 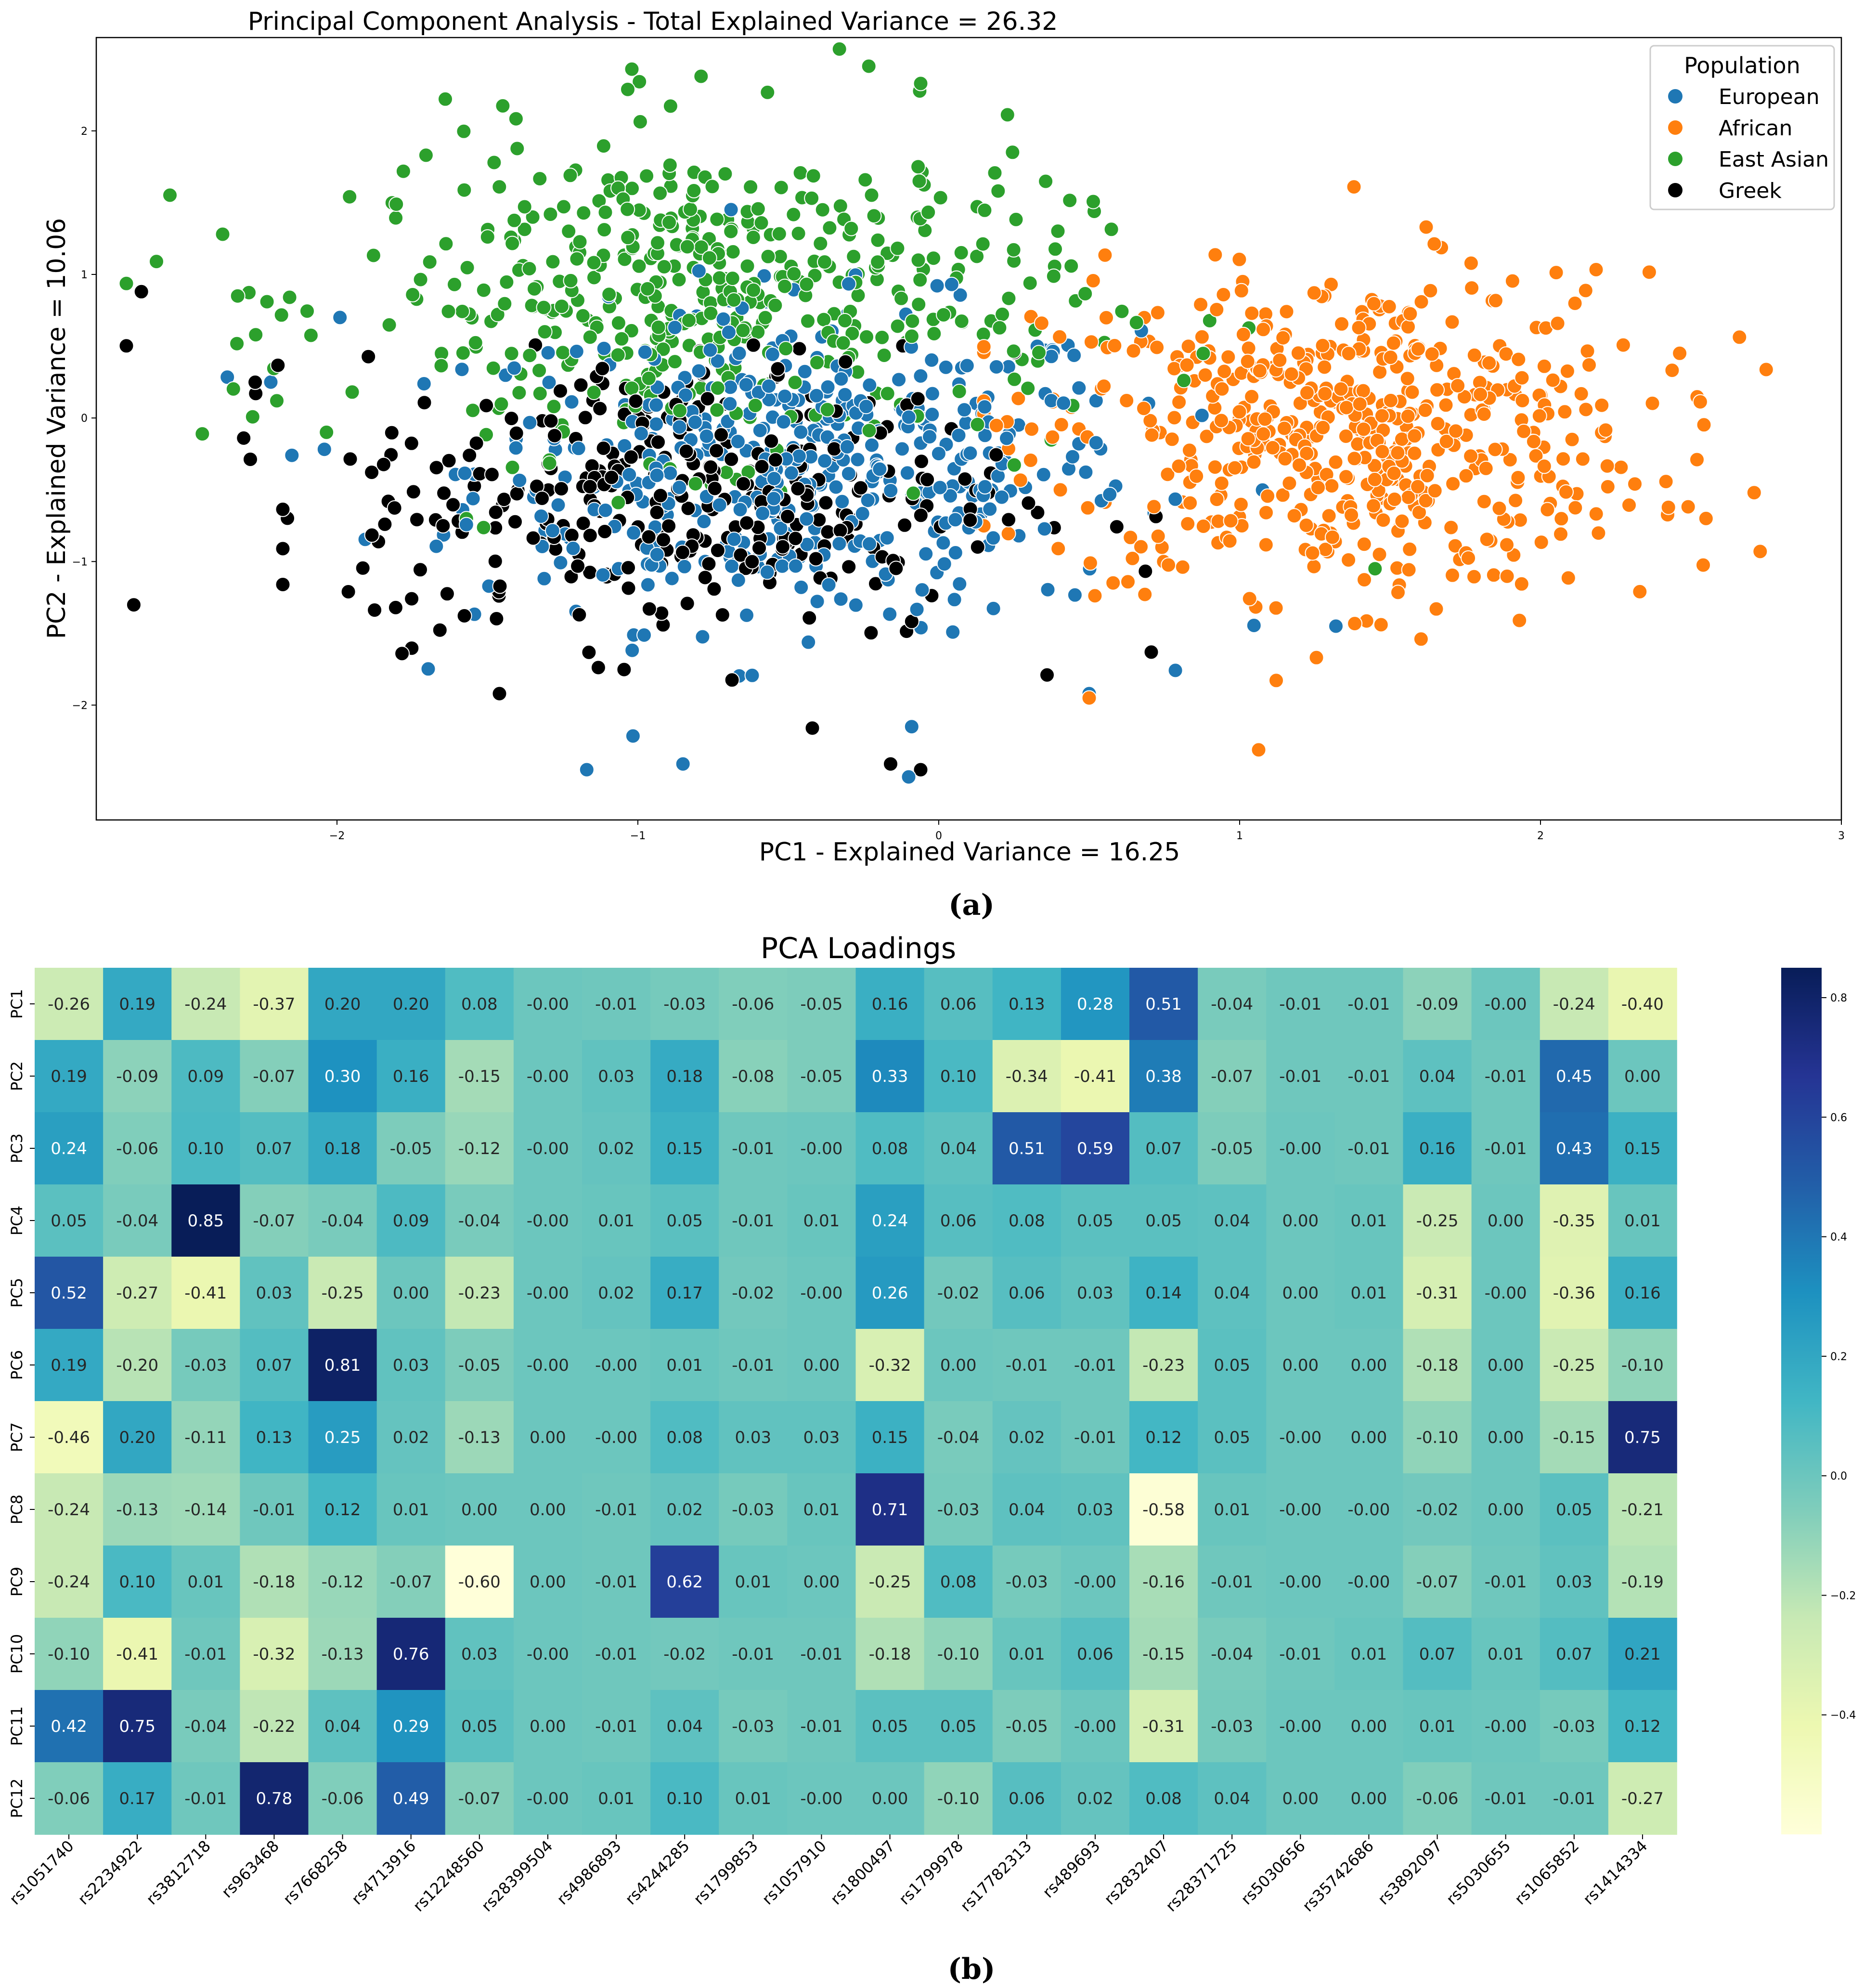 I want to click on heatmap-cell-label: 0.10, so click(x=137, y=1582).